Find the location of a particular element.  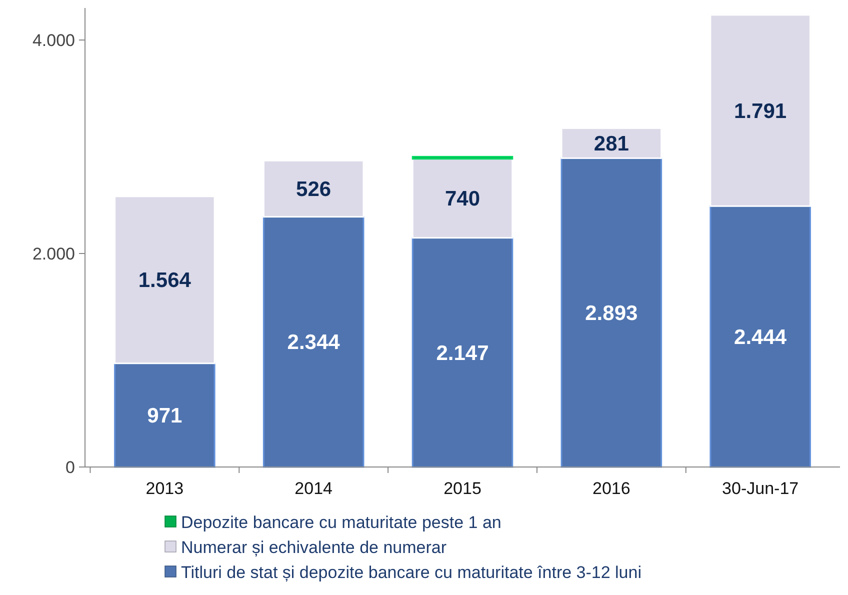

y-tick-label: 2.000 is located at coordinates (53, 254).